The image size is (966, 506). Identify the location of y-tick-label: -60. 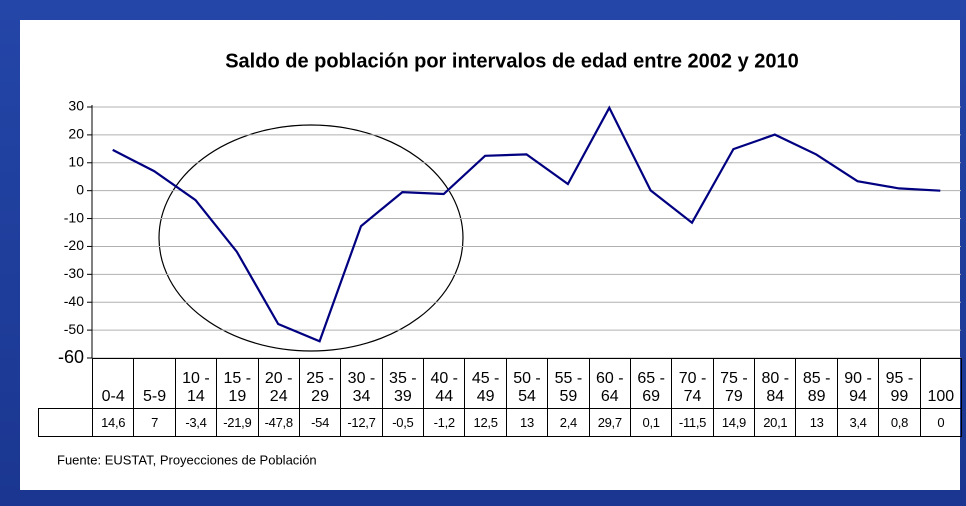
(71, 357).